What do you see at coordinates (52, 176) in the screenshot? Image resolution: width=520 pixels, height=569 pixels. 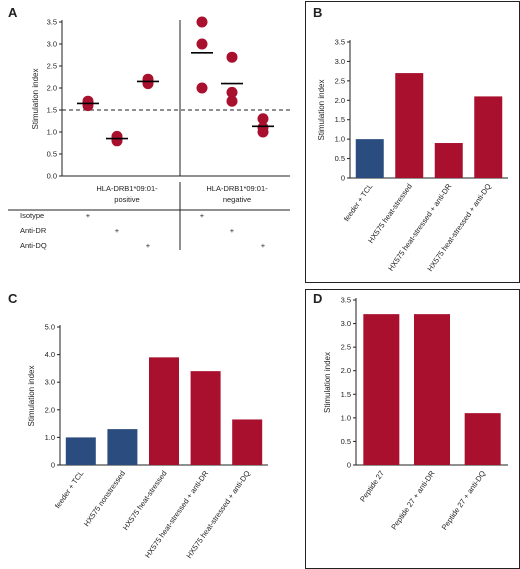 I see `a-y-tick-label: 0.0` at bounding box center [52, 176].